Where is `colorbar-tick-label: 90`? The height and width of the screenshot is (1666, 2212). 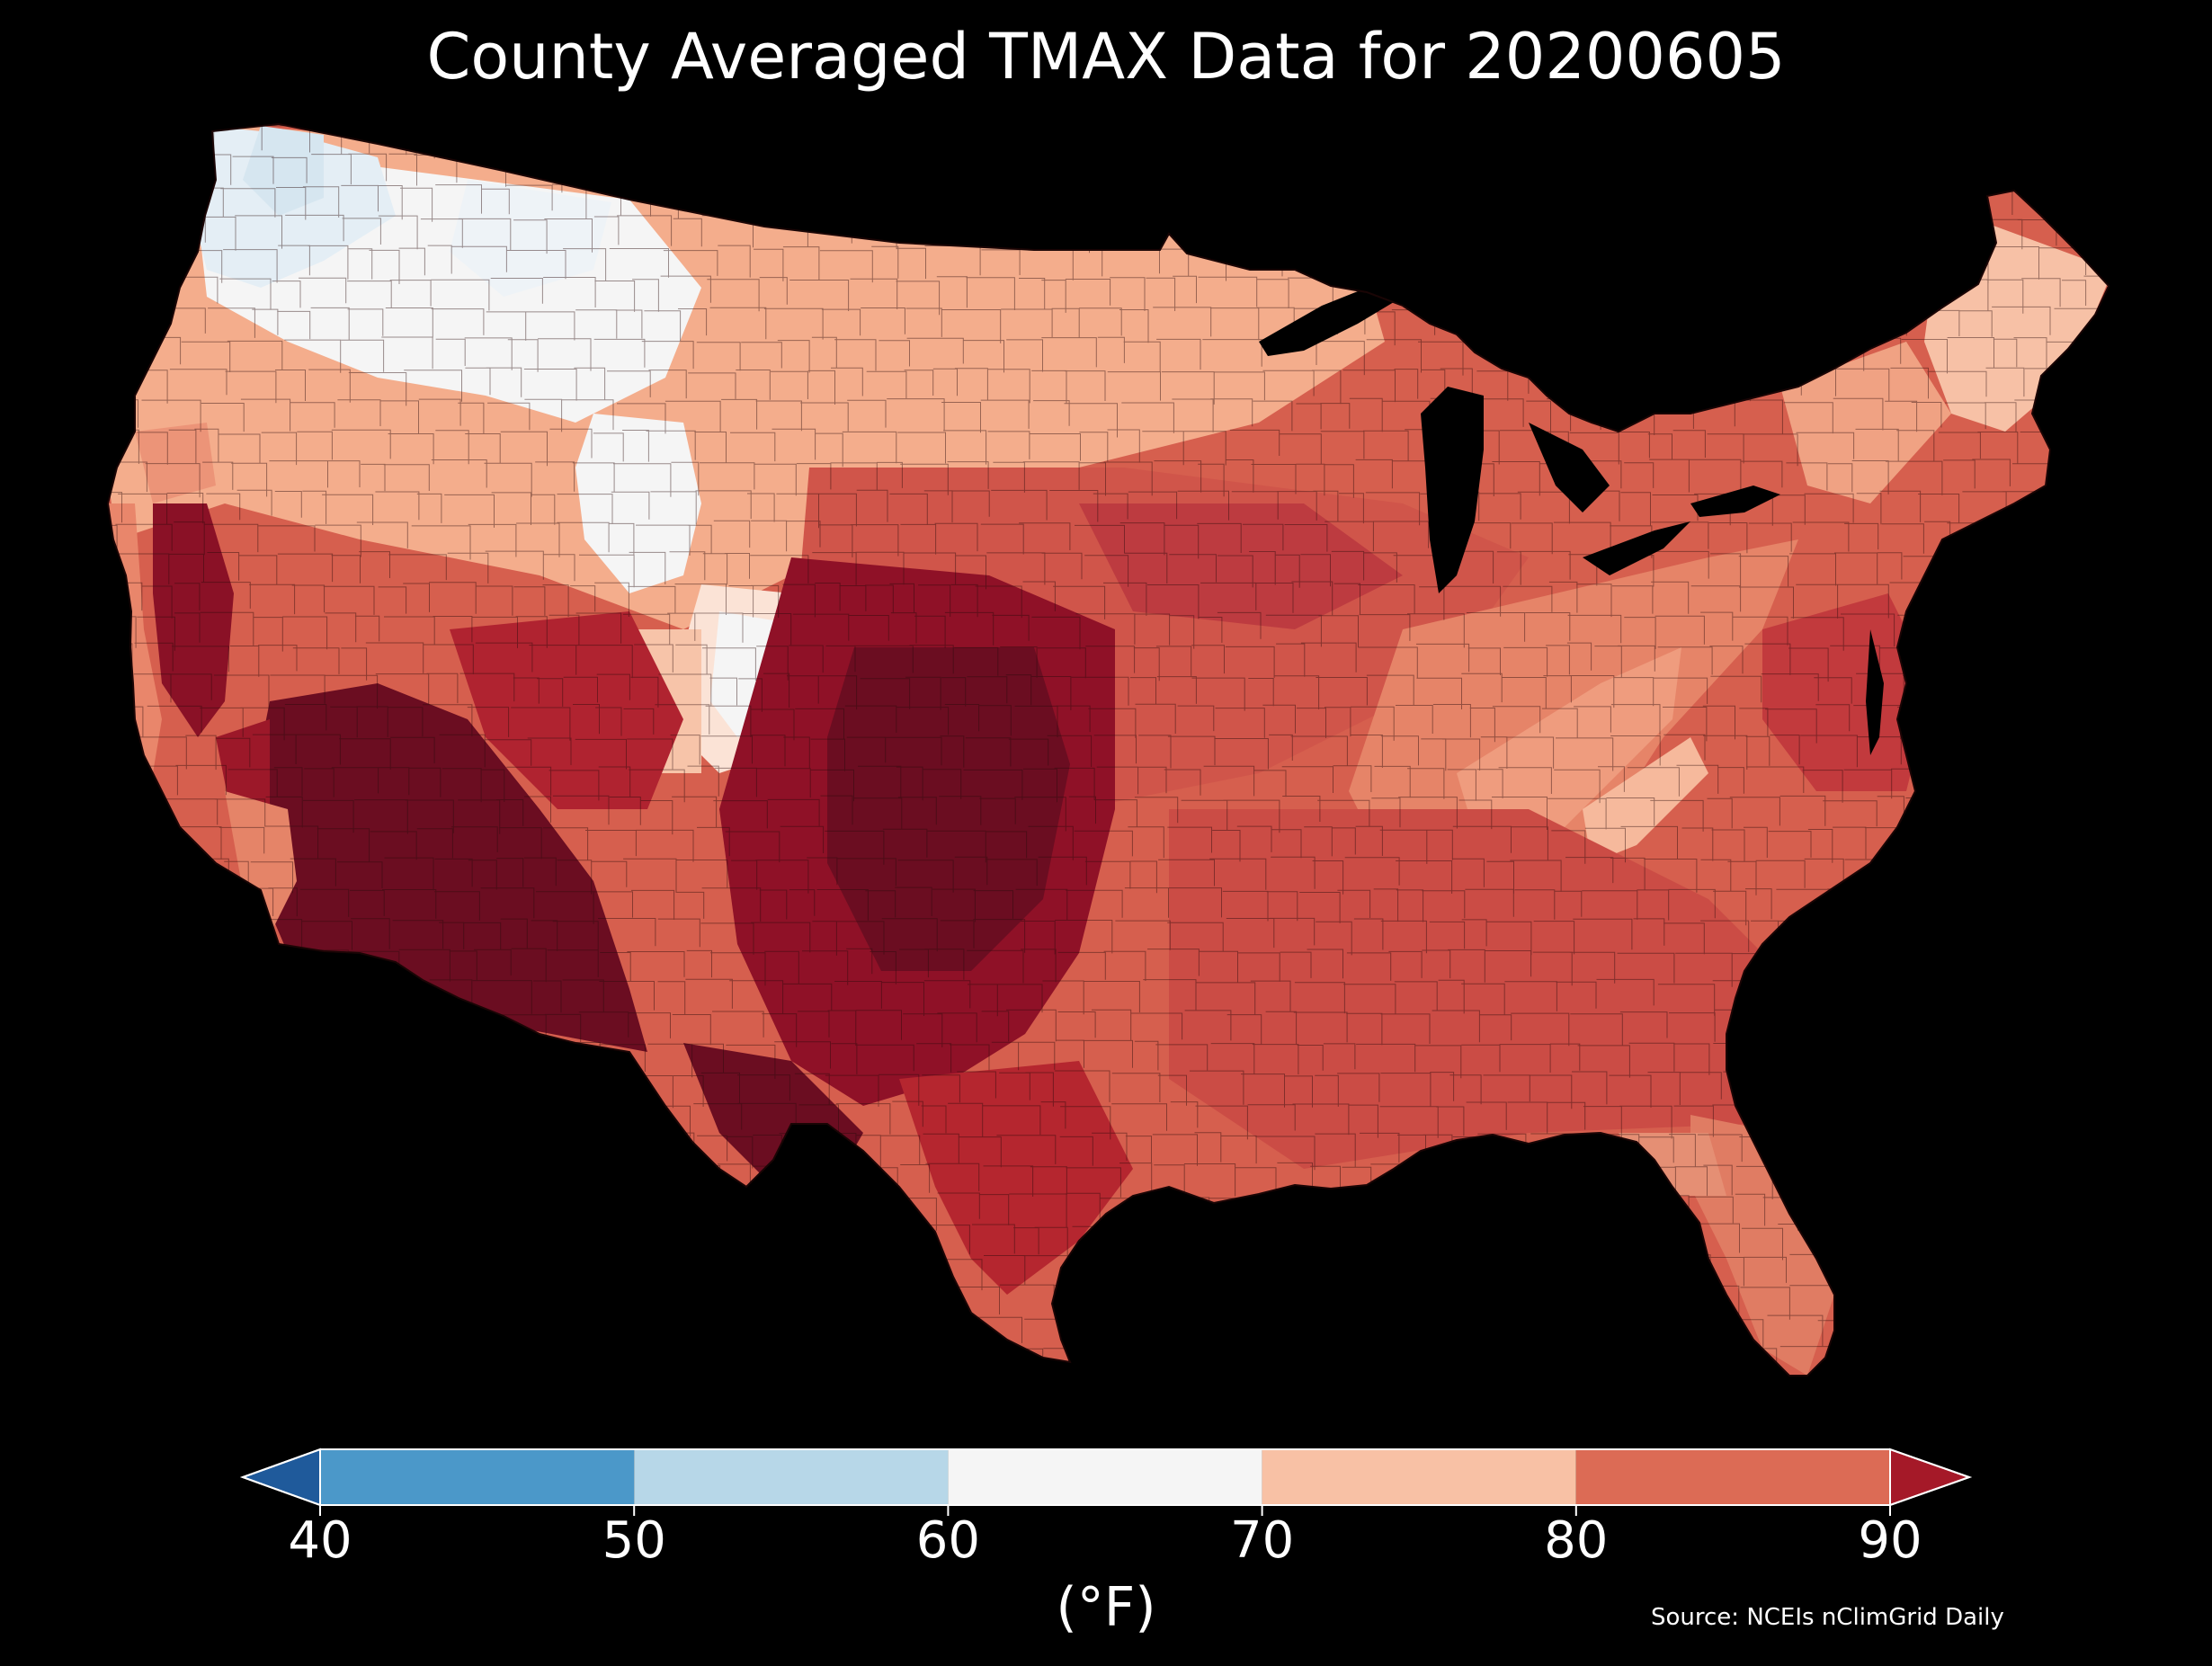
colorbar-tick-label: 90 is located at coordinates (1890, 1540).